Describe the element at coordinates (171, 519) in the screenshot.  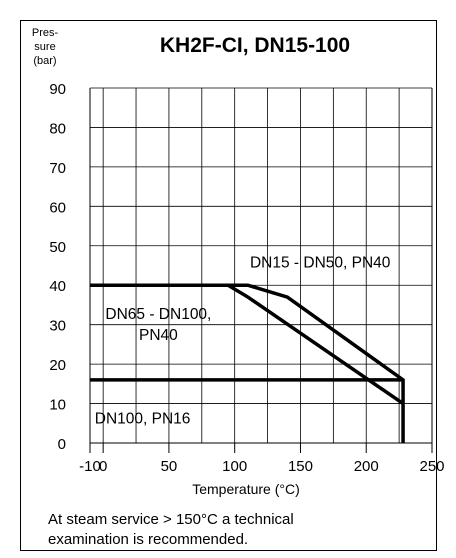
I see `footnote-line: At steam service > 150°C a technical` at that location.